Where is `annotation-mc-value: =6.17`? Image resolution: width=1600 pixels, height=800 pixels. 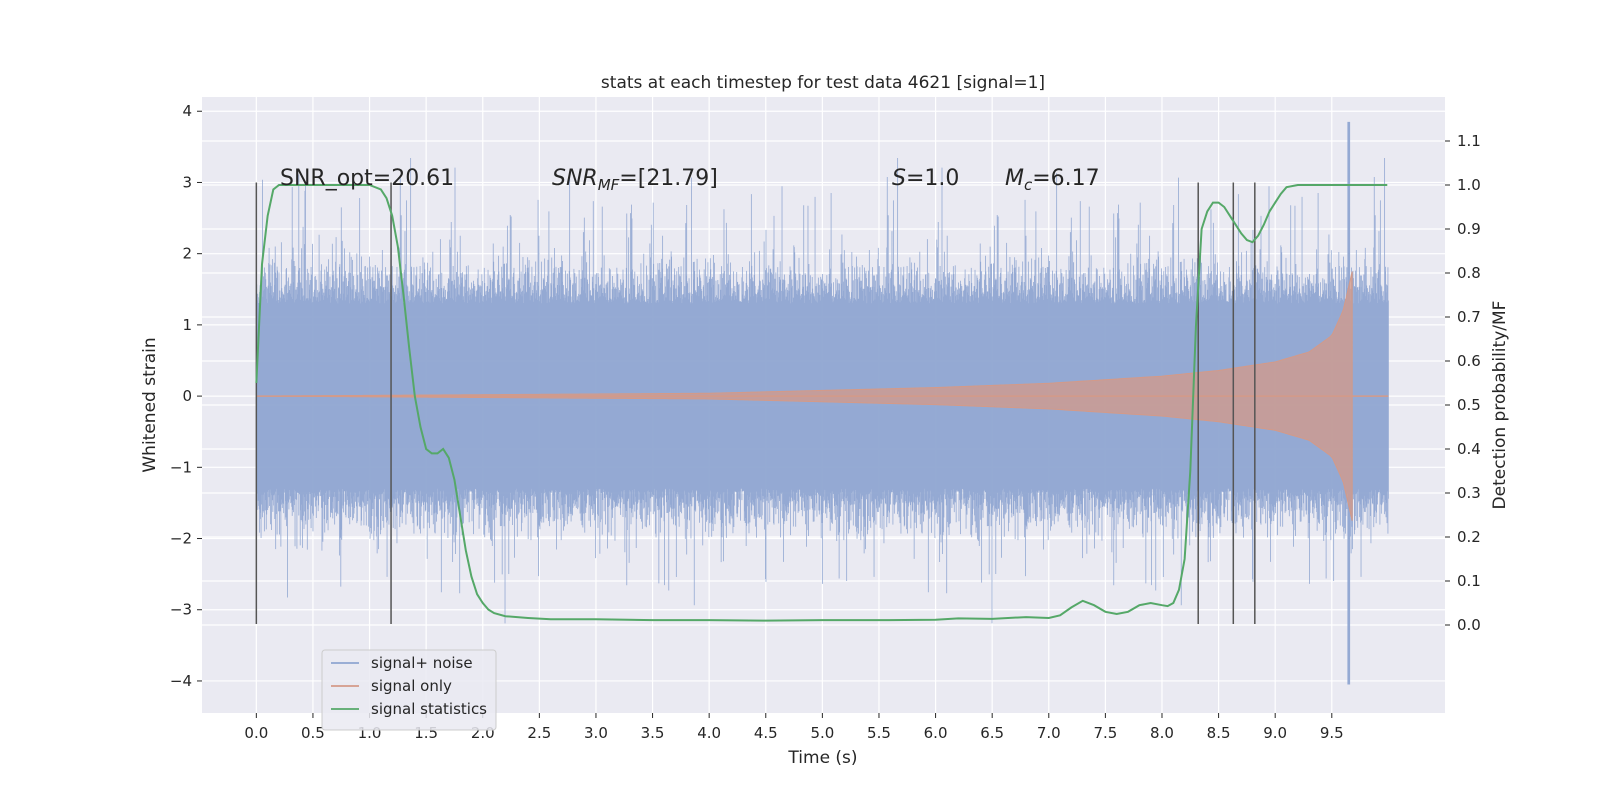 annotation-mc-value: =6.17 is located at coordinates (1065, 178).